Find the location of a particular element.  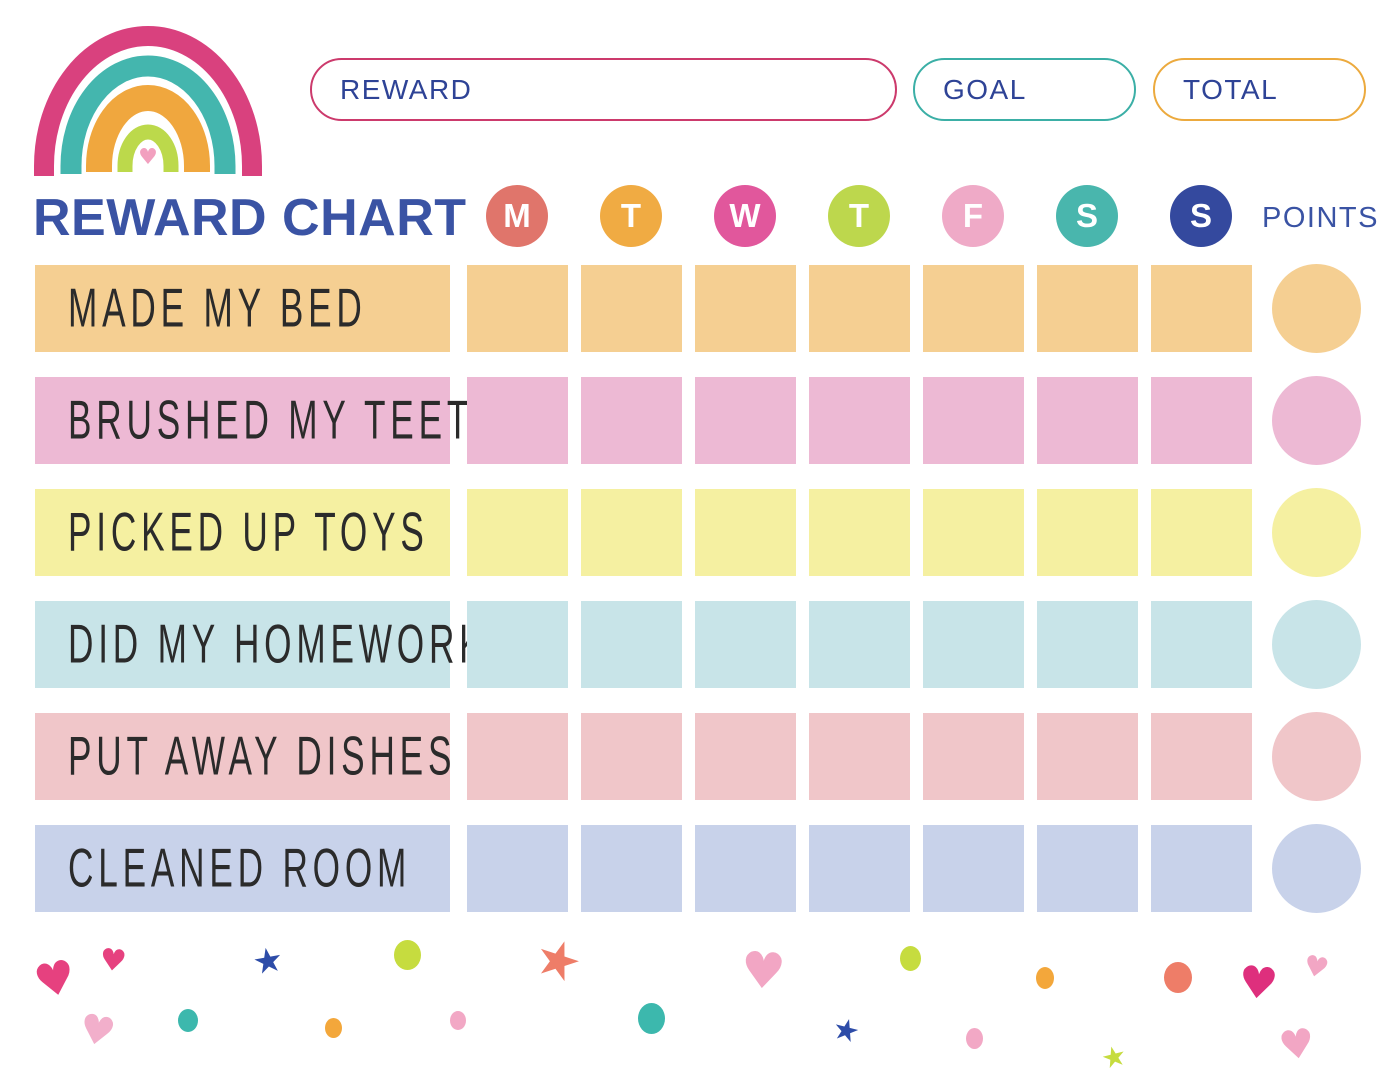

chore-label-bar: PUT AWAY DISHES is located at coordinates (243, 756).